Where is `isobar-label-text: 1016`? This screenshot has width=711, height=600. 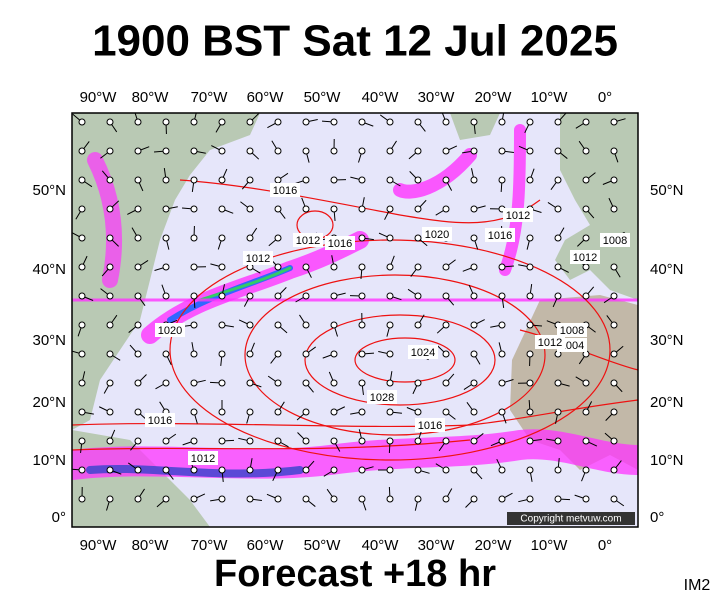
isobar-label-text: 1016 is located at coordinates (340, 244).